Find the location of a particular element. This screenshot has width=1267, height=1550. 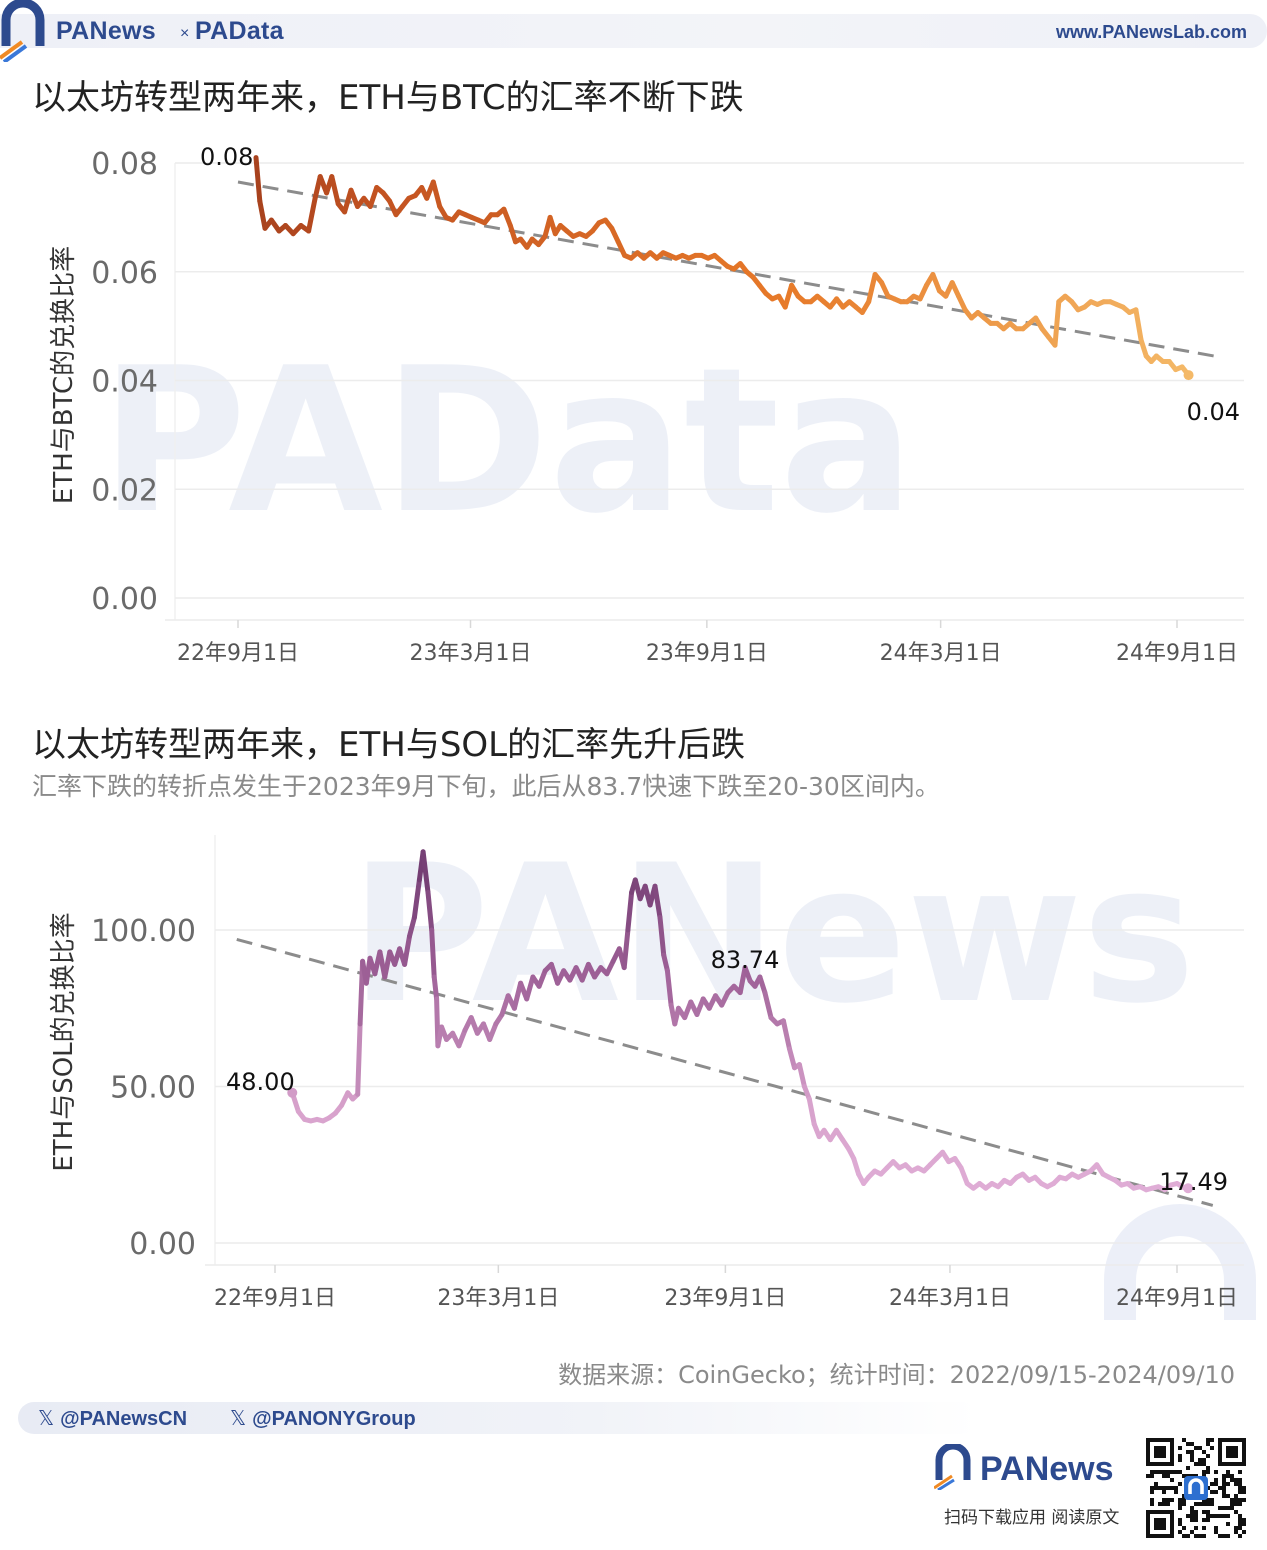

sol-end-point is located at coordinates (1188, 1188).